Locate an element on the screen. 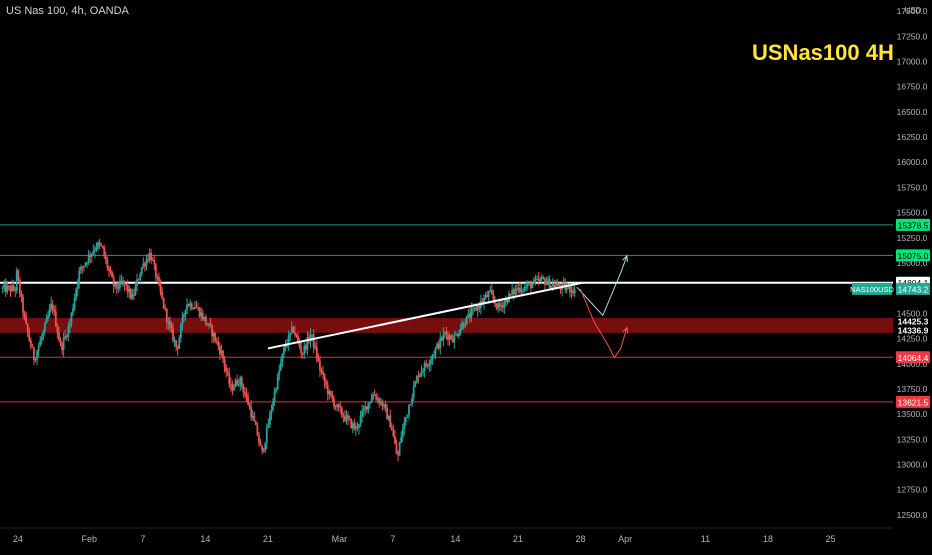  projection-up-arrowhead is located at coordinates (625, 258).